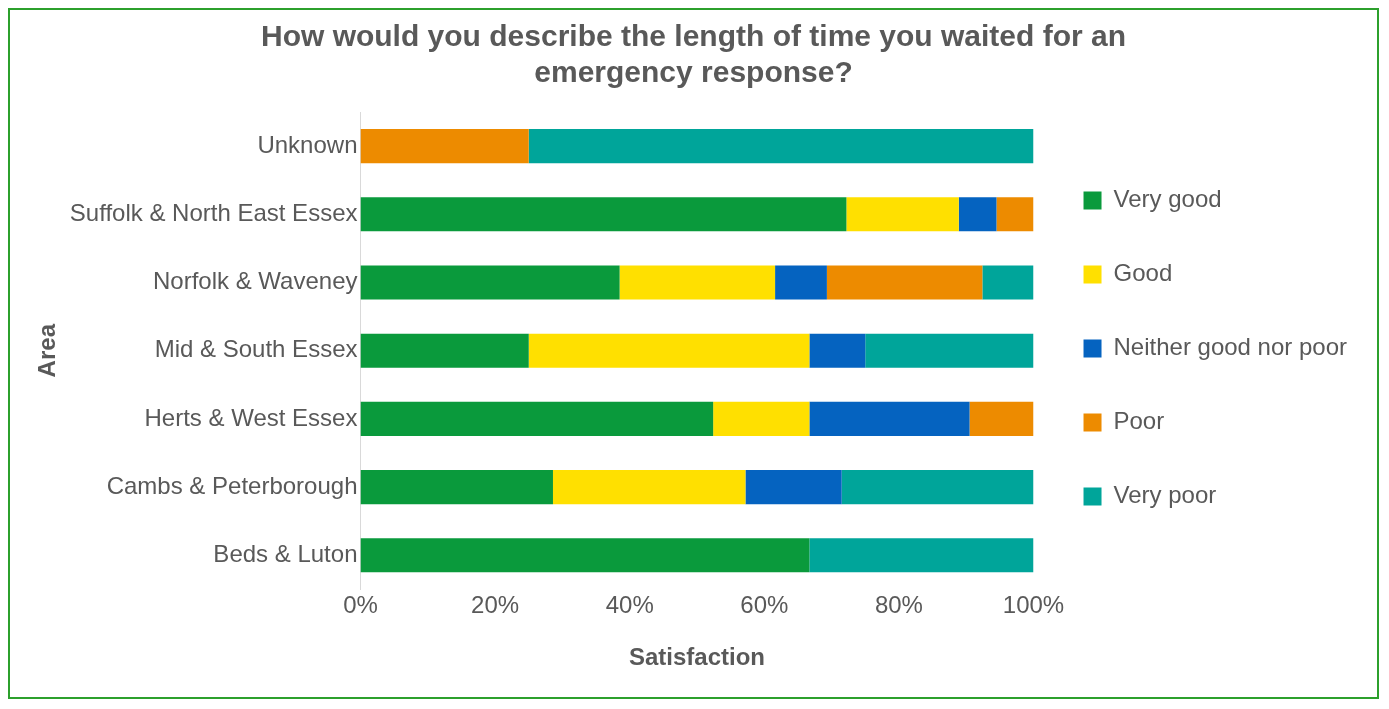  Describe the element at coordinates (898, 605) in the screenshot. I see `x-tick-label: 80%` at that location.